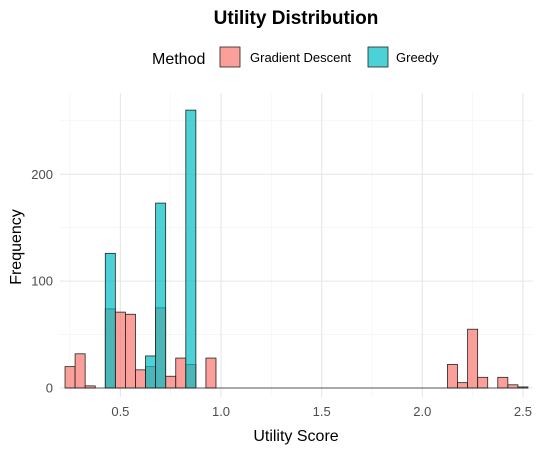  What do you see at coordinates (120, 411) in the screenshot?
I see `x-tick-label-0: 0.5` at bounding box center [120, 411].